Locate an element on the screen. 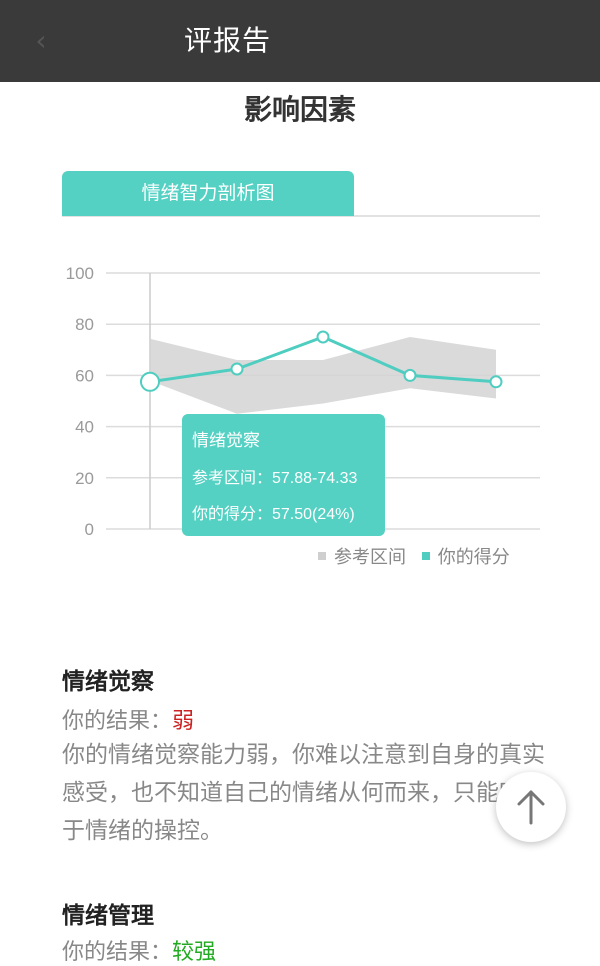  result-value: 较强 is located at coordinates (194, 952).